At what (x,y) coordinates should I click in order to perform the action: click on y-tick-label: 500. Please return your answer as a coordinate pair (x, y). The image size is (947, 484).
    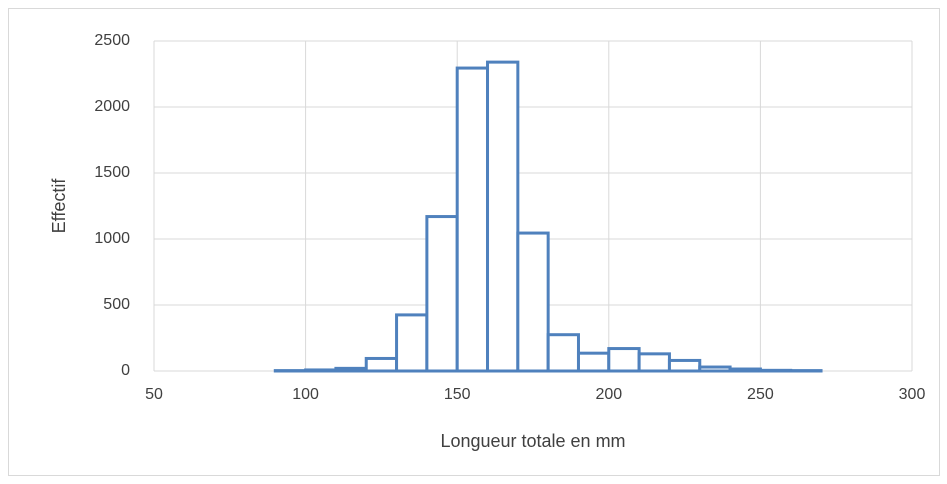
    Looking at the image, I should click on (116, 304).